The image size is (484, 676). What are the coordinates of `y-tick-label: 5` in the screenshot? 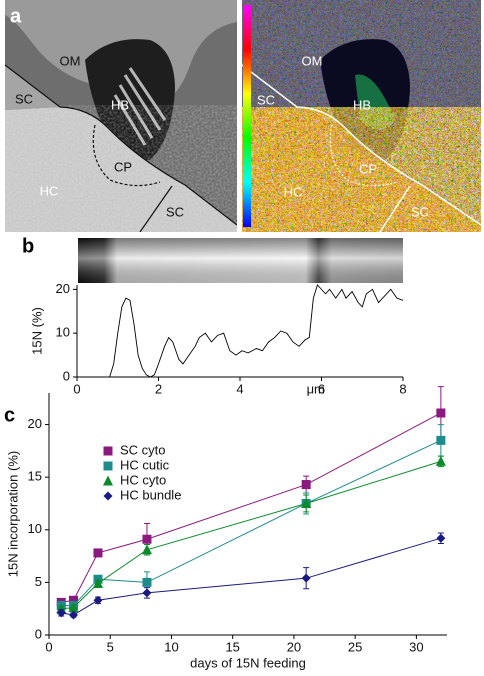 It's located at (38, 581).